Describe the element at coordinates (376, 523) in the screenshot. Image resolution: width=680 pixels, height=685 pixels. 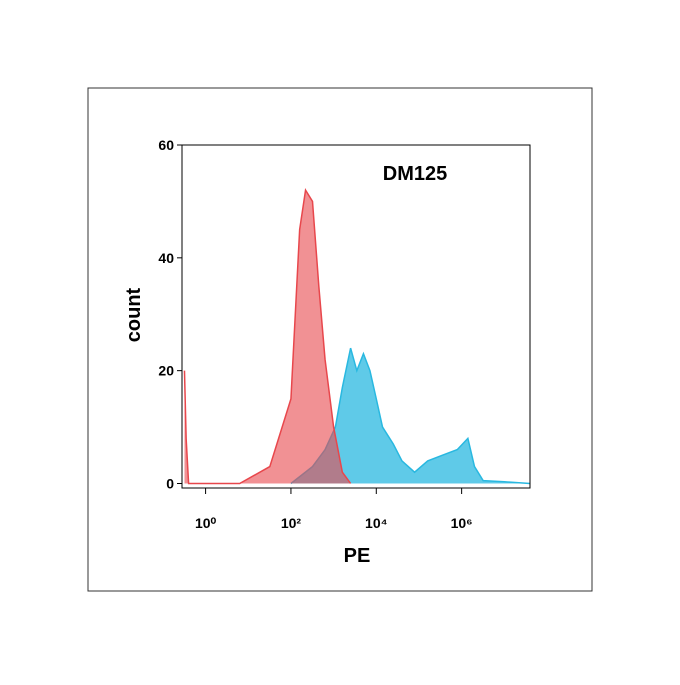
I see `x-tick-label: 10⁴` at that location.